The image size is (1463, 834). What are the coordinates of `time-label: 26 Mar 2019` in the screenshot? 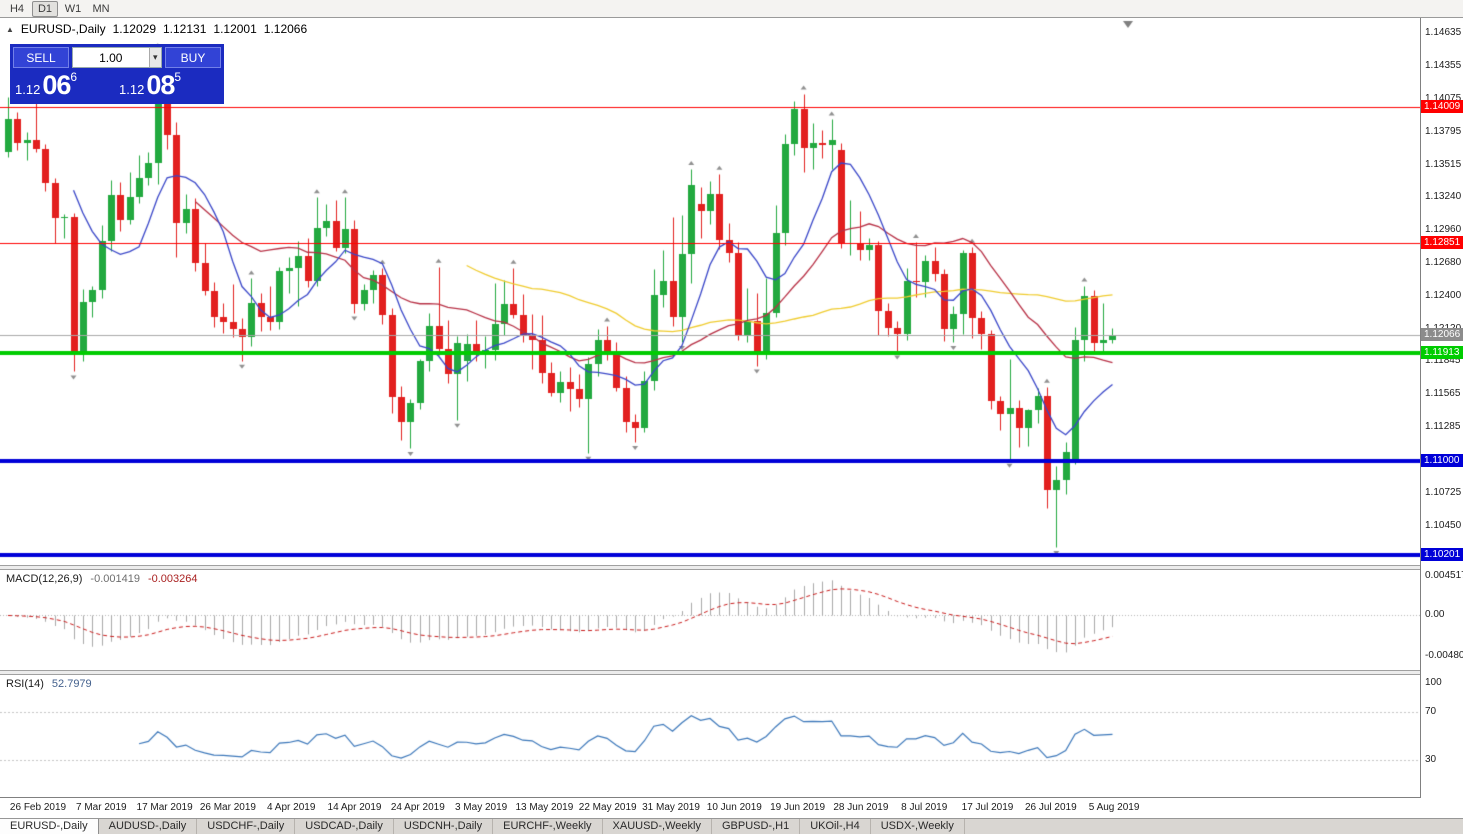 It's located at (227, 807).